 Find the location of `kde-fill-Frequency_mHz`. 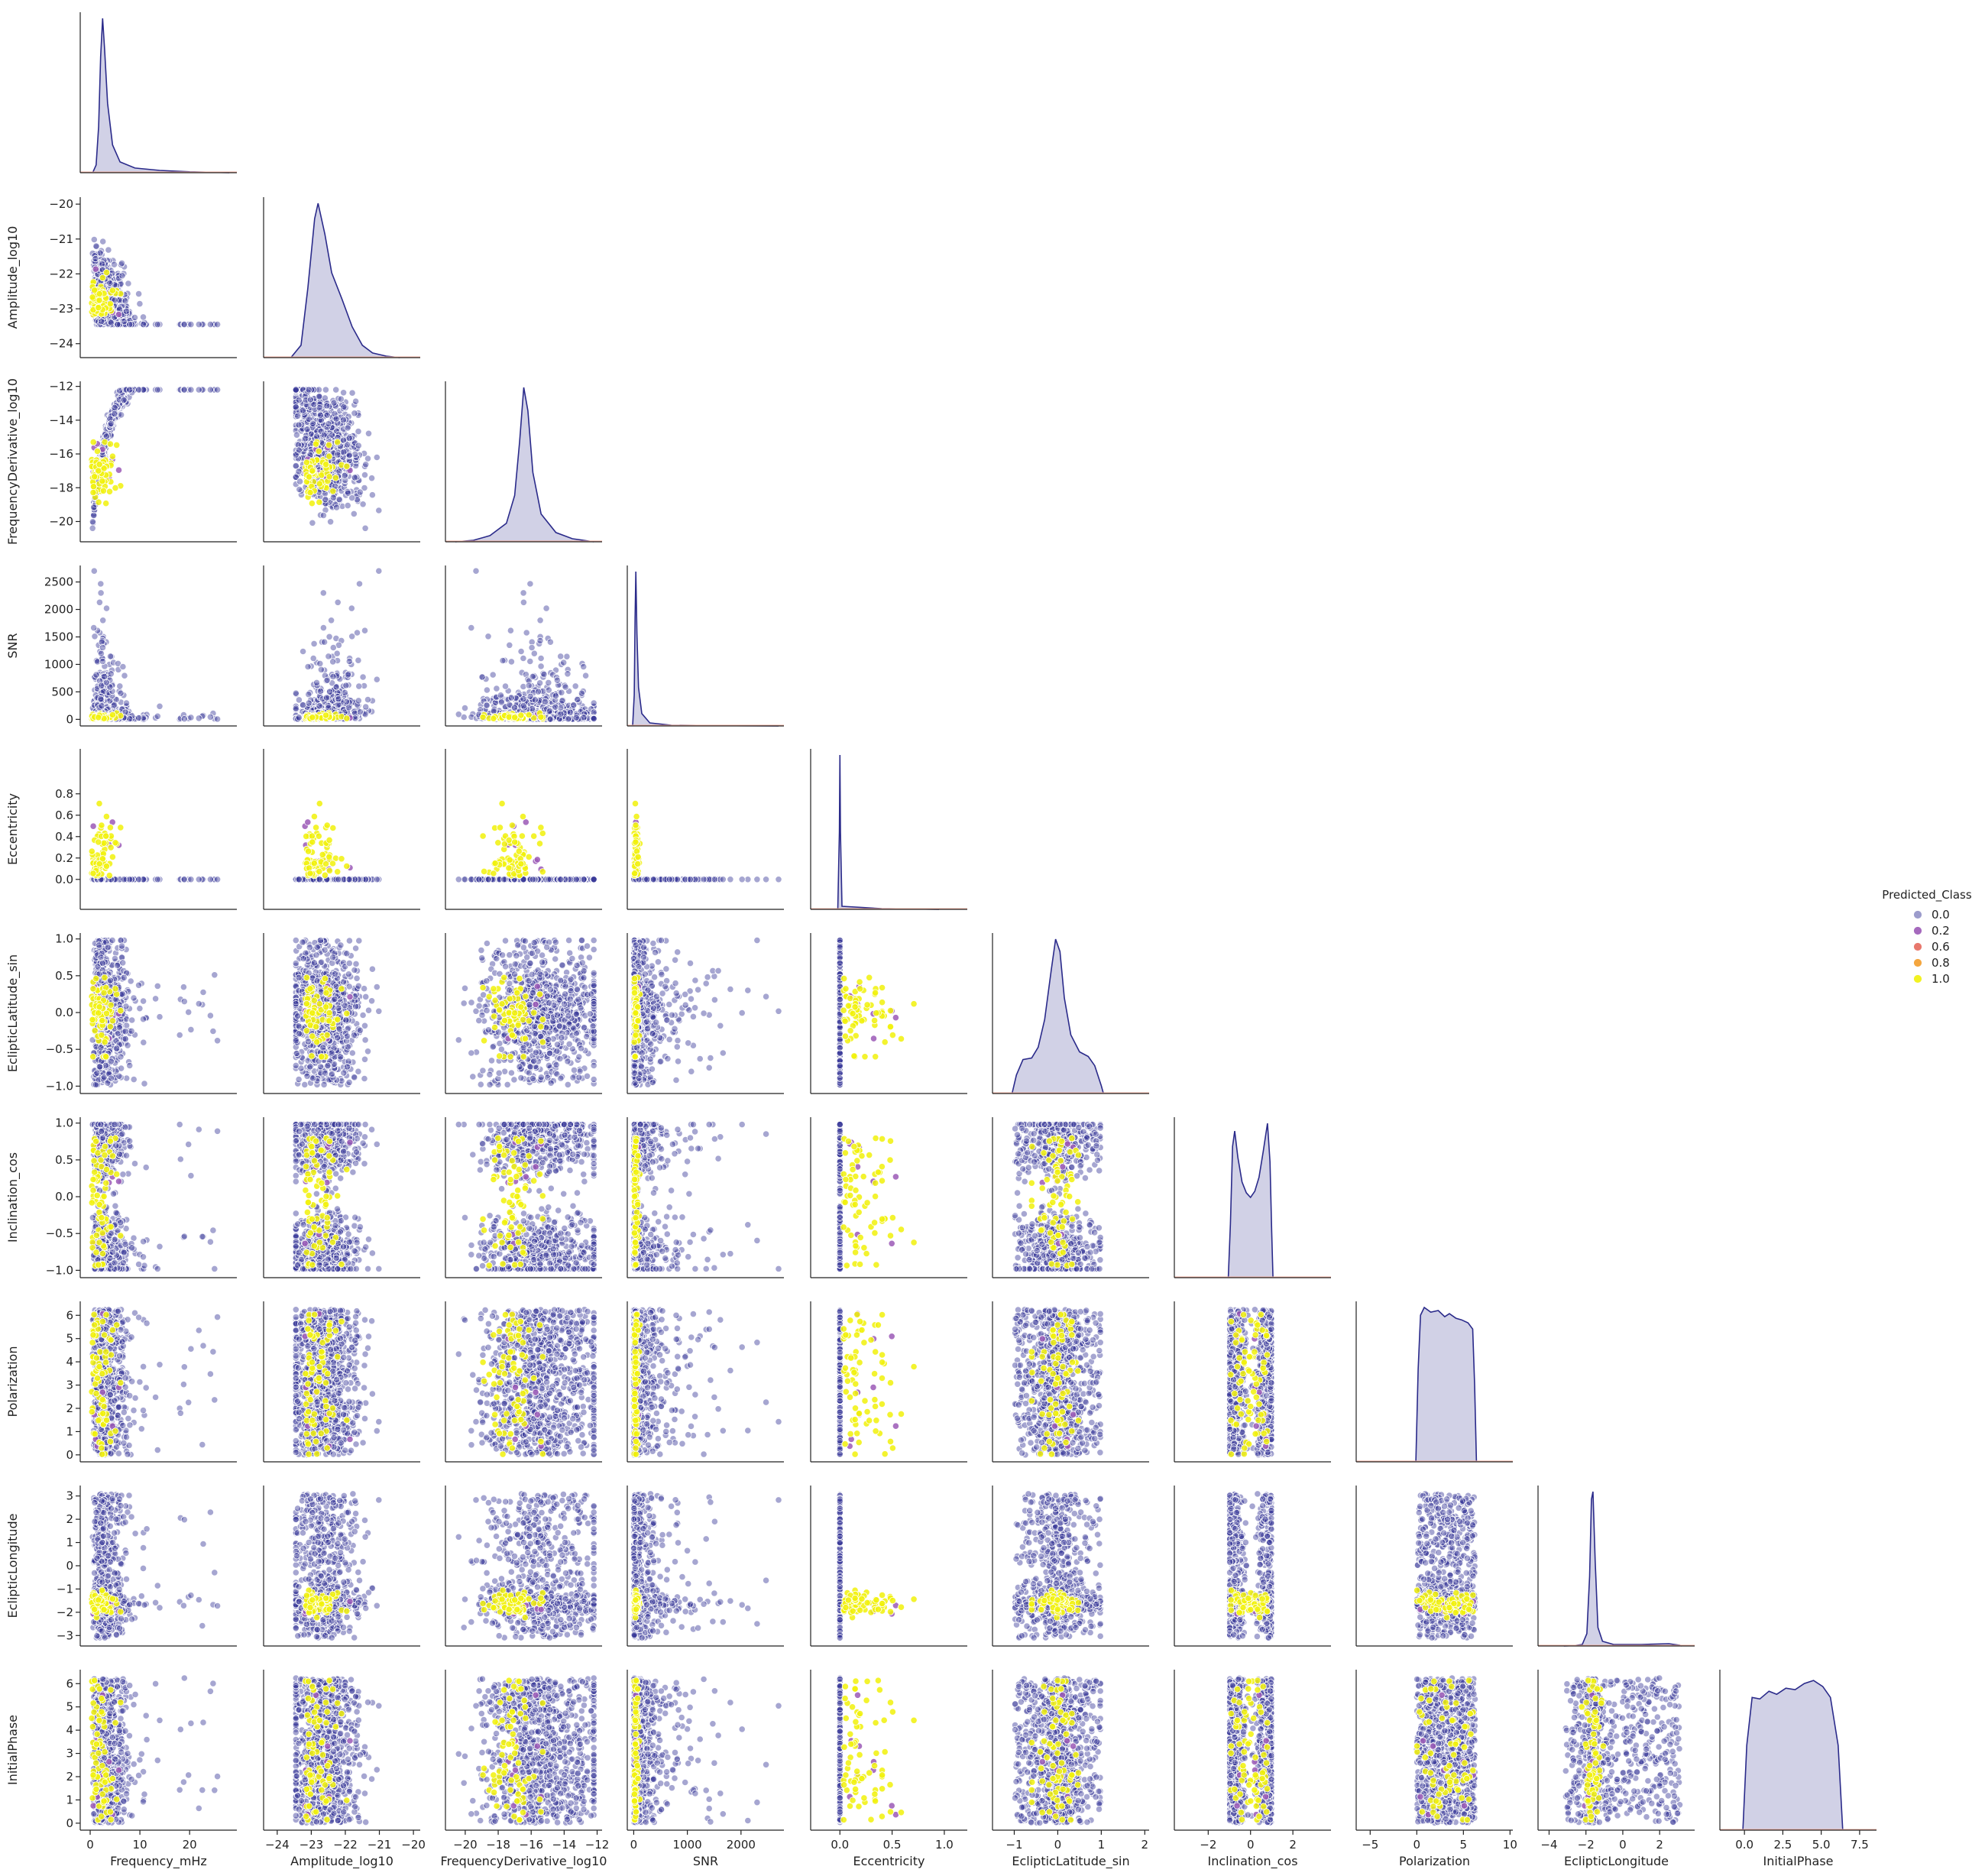

kde-fill-Frequency_mHz is located at coordinates (160, 95).